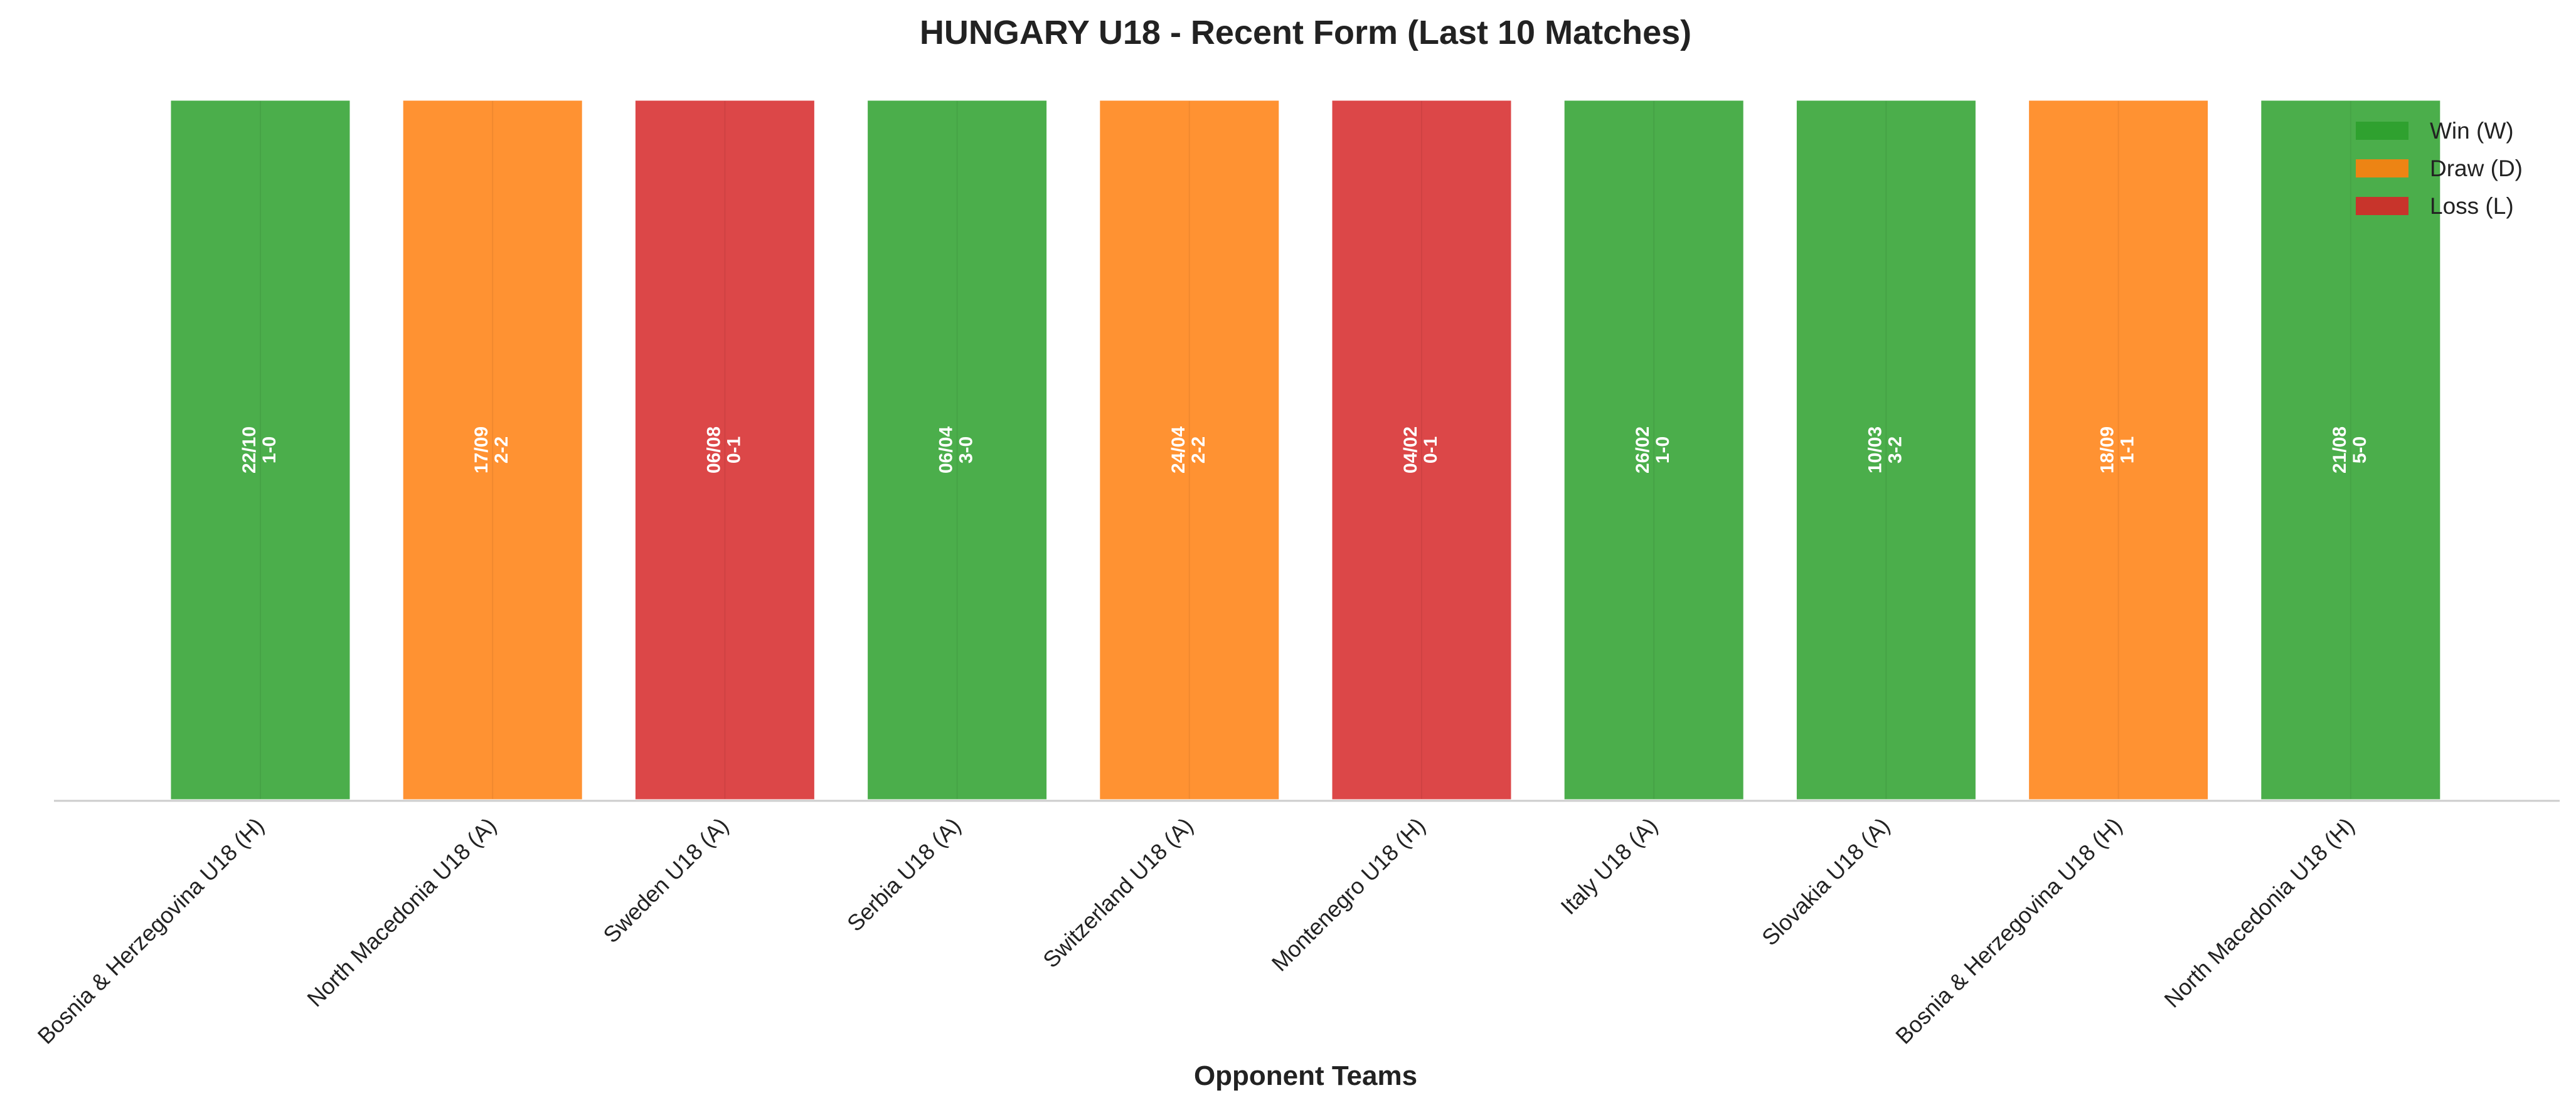  I want to click on x-tick-label-5: Switzerland U18 (A), so click(1118, 893).